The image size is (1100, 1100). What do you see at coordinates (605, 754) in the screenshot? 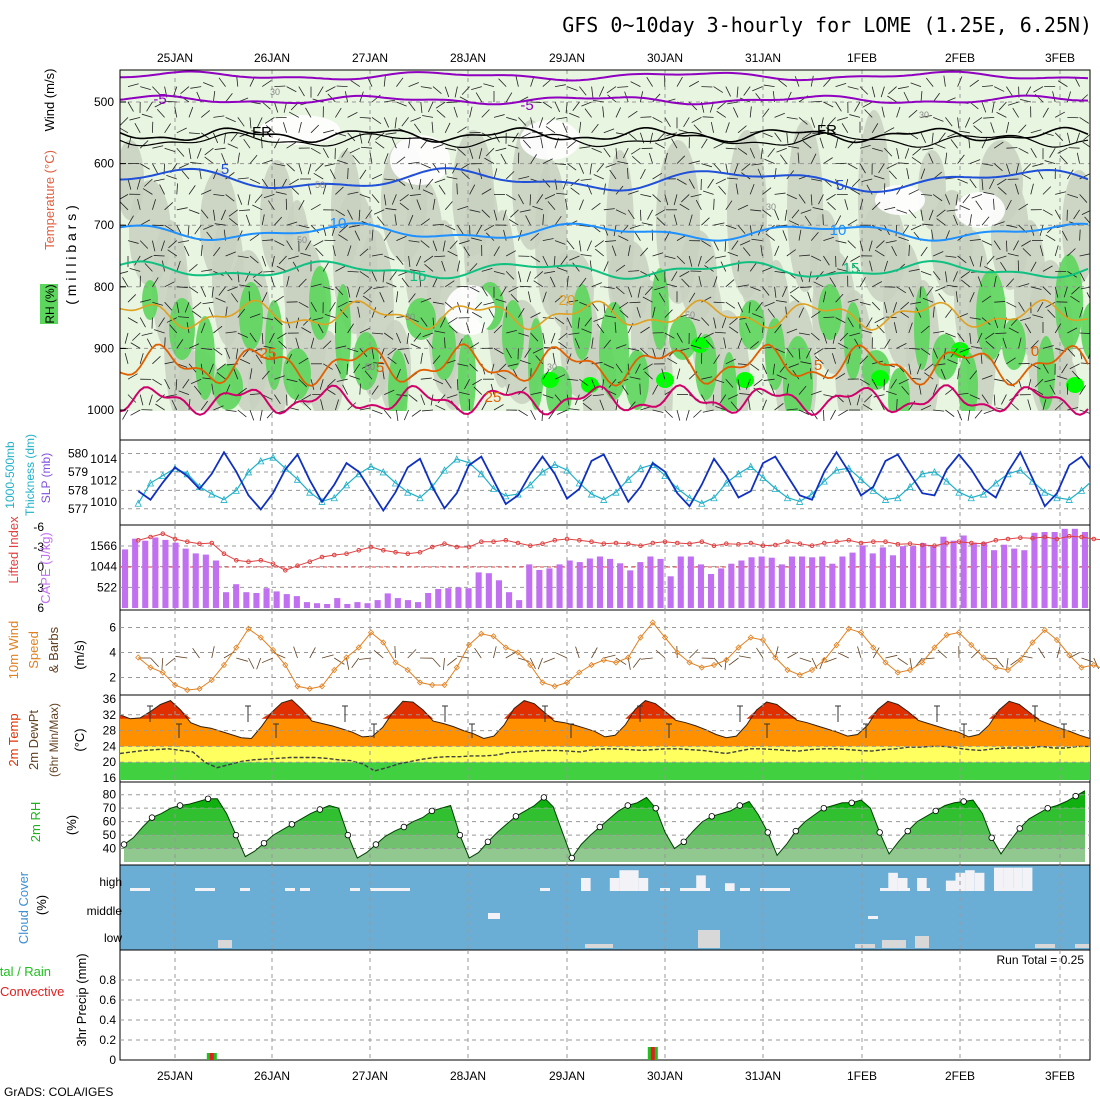
I see `temp-band-yellow` at bounding box center [605, 754].